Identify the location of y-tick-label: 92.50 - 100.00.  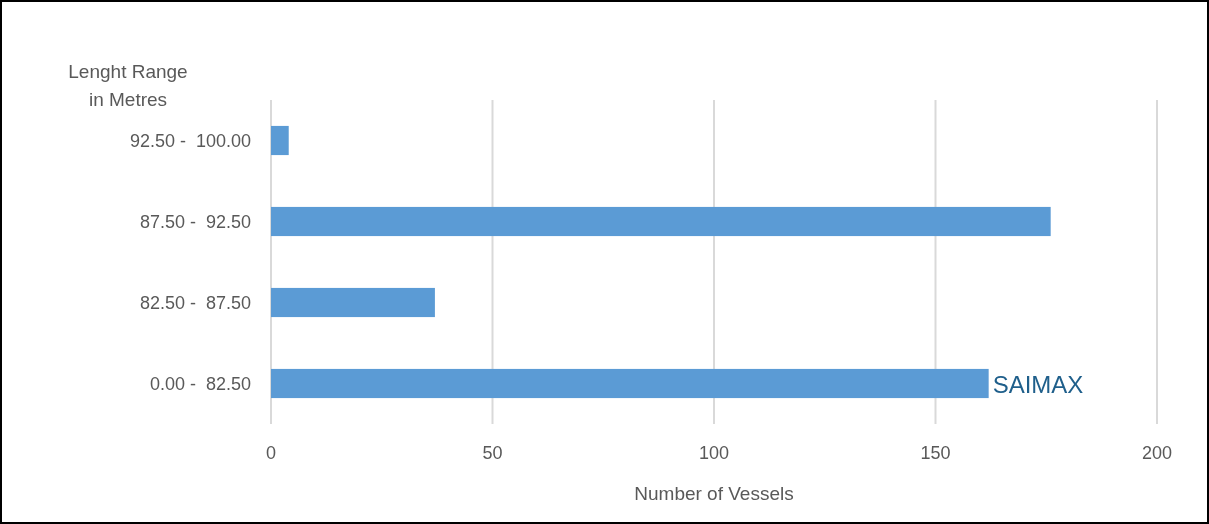
(190, 140).